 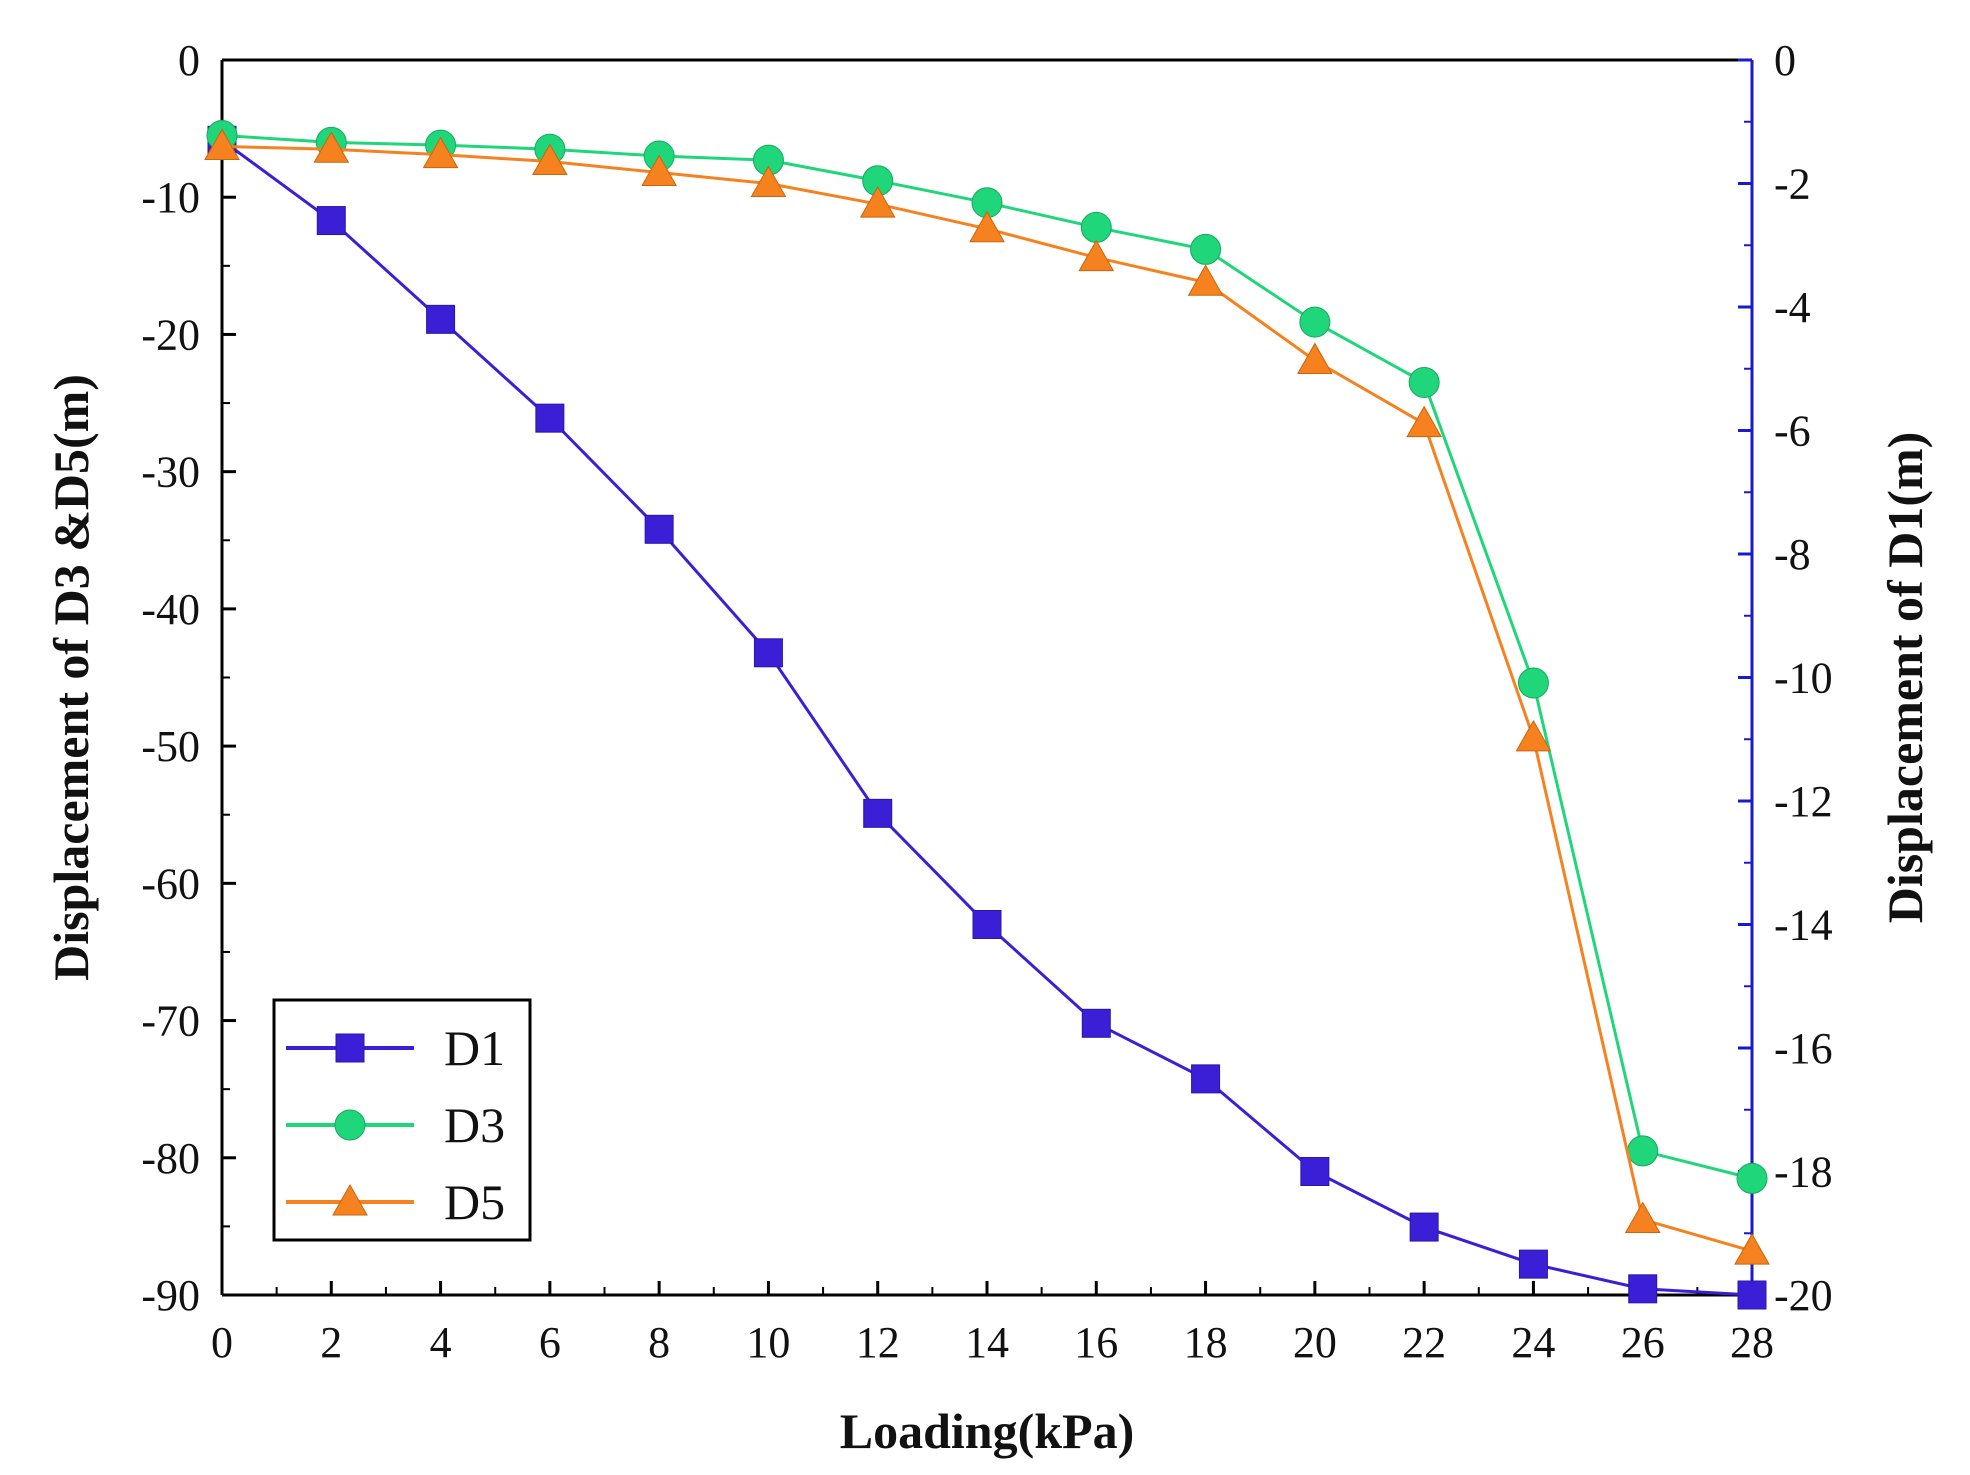 What do you see at coordinates (170, 472) in the screenshot?
I see `left-y-tick-label: -30` at bounding box center [170, 472].